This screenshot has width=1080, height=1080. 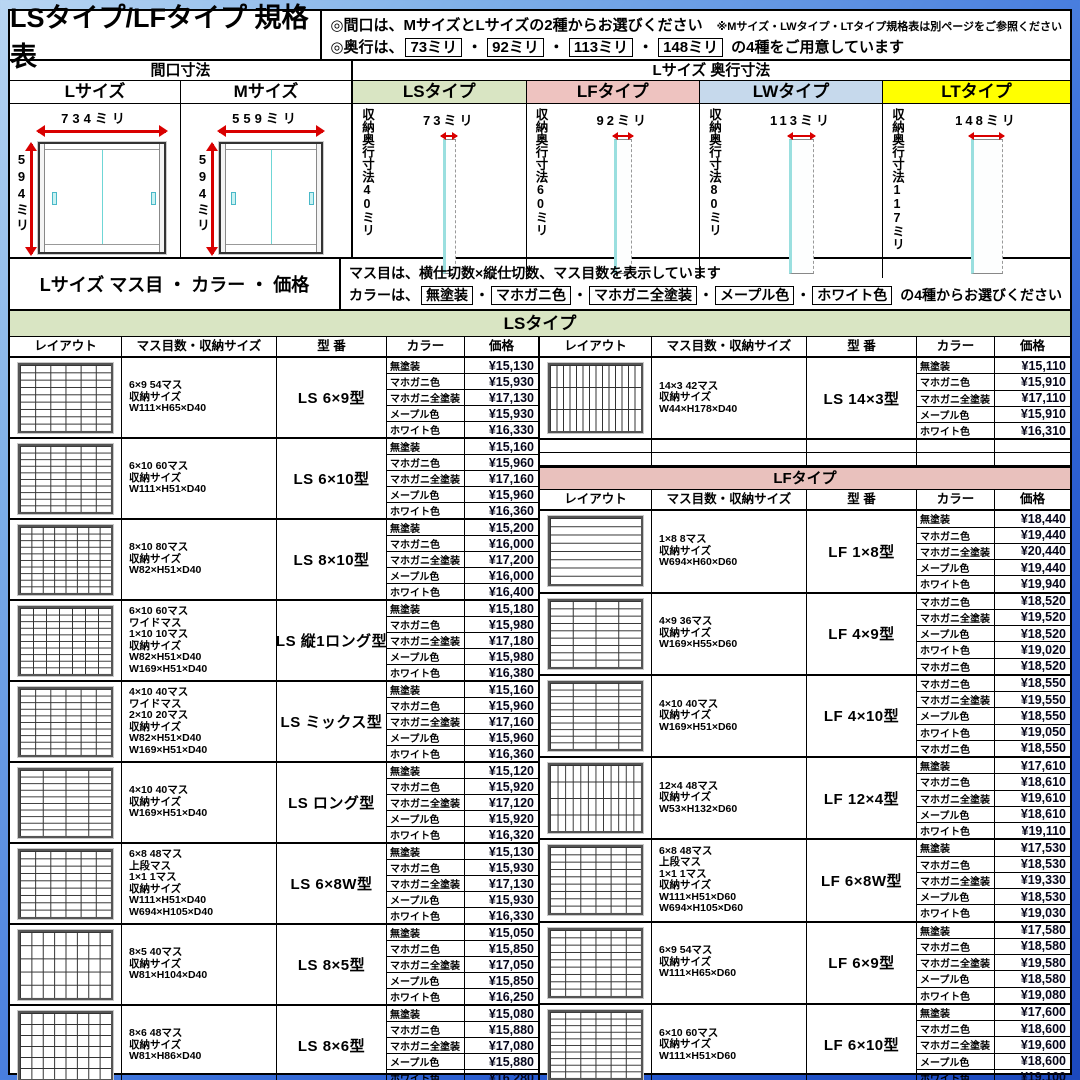 I want to click on spec-cell: 8×5 40マス 収納サイズ W81×H104×D40, so click(x=199, y=964).